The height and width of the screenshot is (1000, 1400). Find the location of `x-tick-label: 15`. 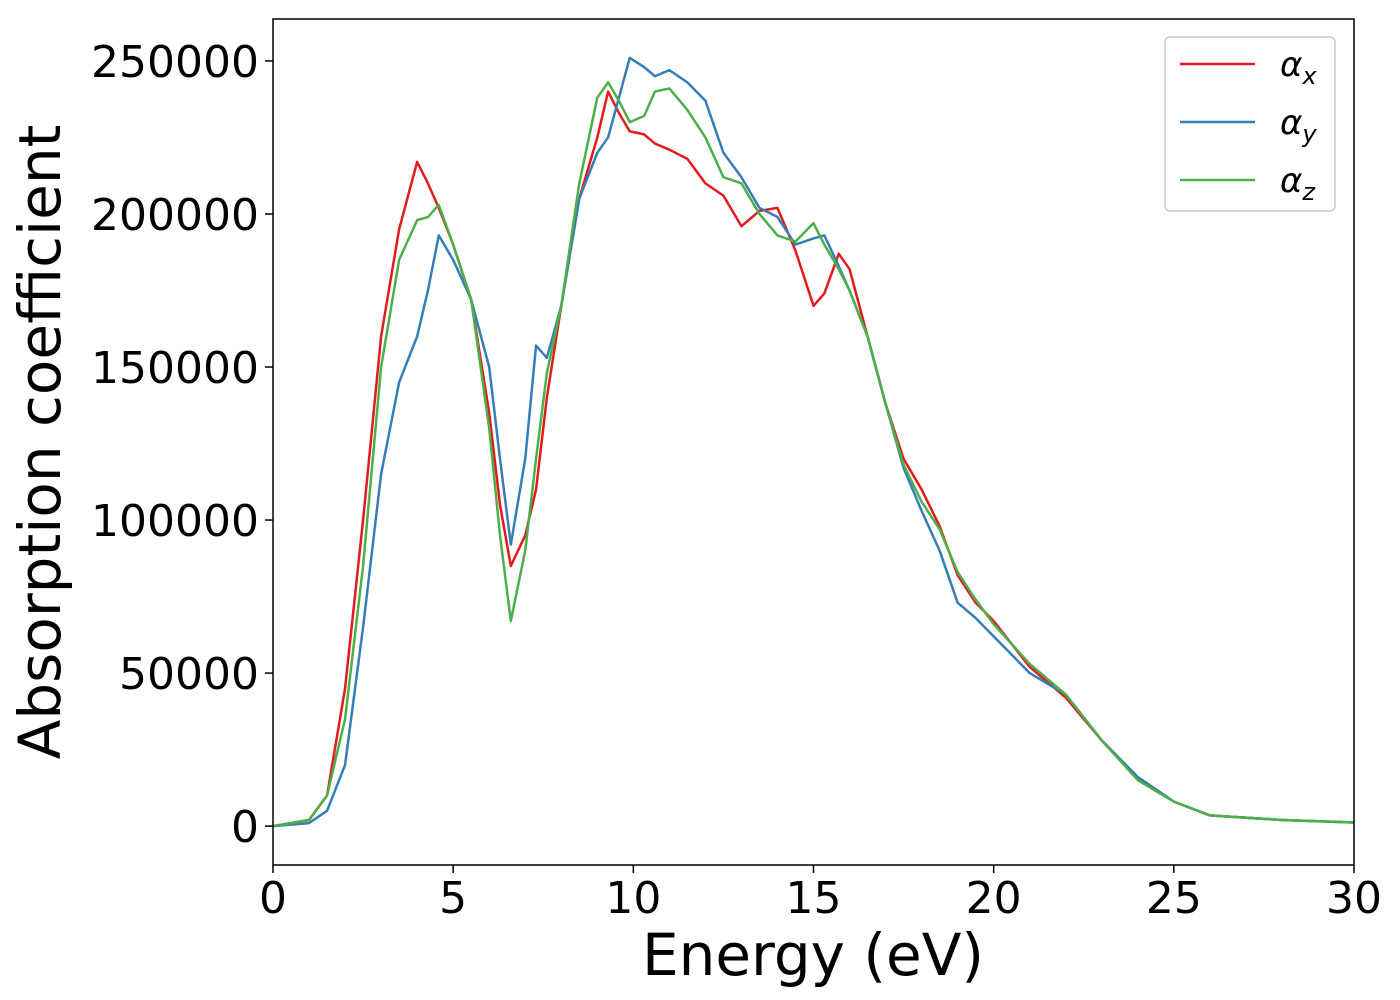

x-tick-label: 15 is located at coordinates (814, 898).